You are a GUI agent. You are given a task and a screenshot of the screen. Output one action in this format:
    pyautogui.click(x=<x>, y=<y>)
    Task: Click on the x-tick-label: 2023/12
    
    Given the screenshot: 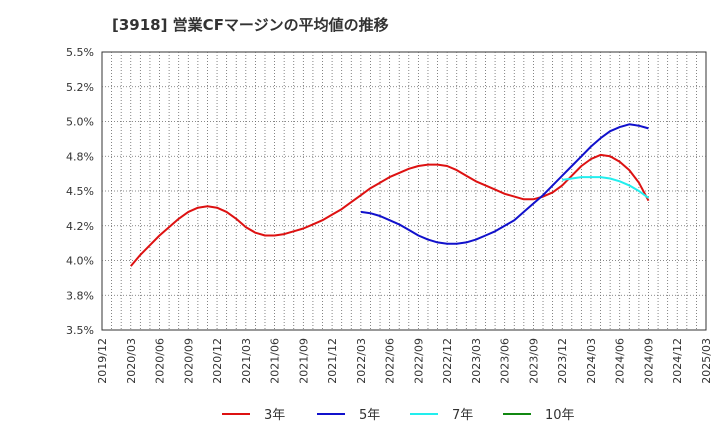 What is the action you would take?
    pyautogui.click(x=562, y=361)
    